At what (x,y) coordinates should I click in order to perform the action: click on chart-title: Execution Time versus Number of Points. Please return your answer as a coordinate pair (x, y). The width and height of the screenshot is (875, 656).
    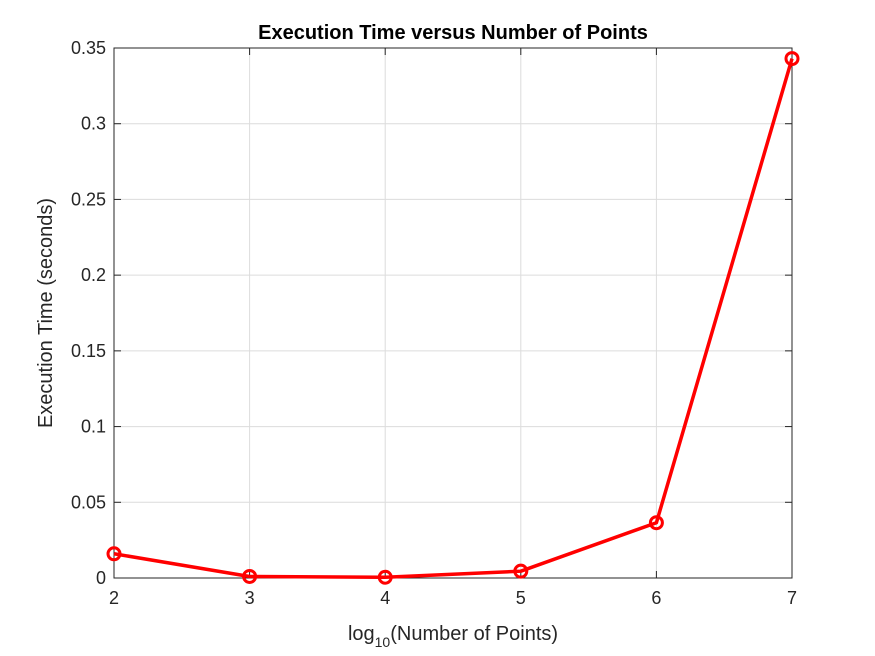
    Looking at the image, I should click on (453, 33).